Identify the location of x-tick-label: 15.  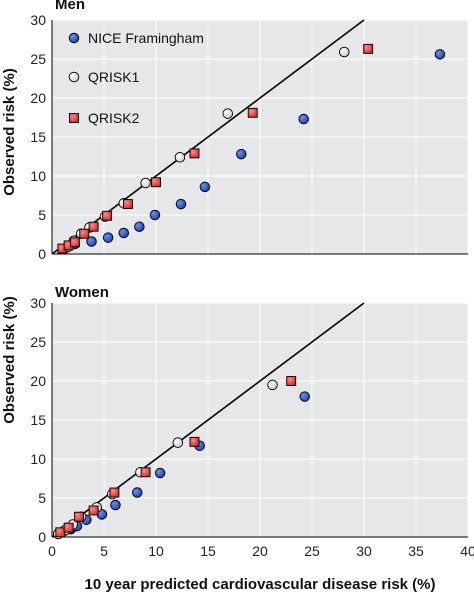
(208, 551).